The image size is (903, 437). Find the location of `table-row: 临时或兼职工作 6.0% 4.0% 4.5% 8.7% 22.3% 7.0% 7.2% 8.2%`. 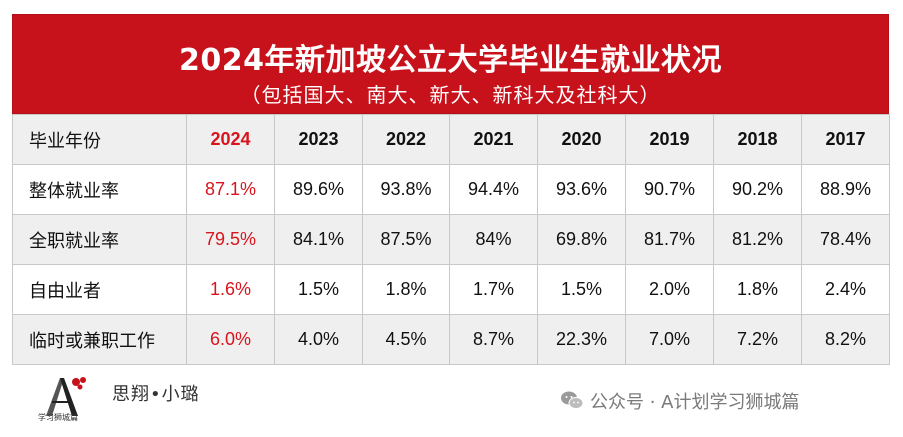

table-row: 临时或兼职工作 6.0% 4.0% 4.5% 8.7% 22.3% 7.0% 7.2% 8.2% is located at coordinates (451, 339).